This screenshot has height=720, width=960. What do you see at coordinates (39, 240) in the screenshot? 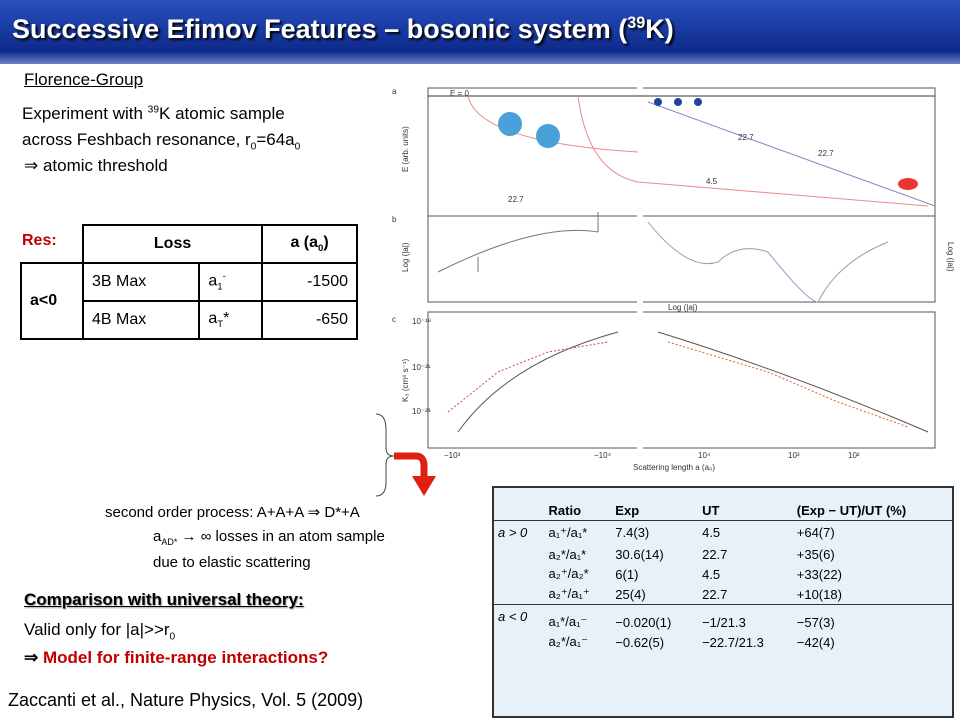
I see `res-label: Res:` at bounding box center [39, 240].